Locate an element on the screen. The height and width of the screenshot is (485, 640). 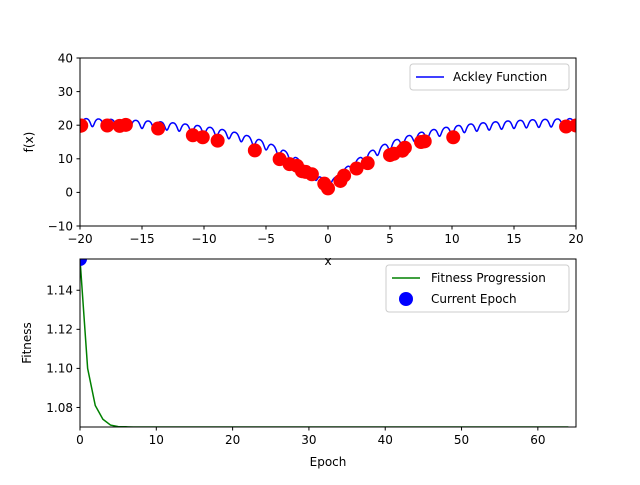
fitness-xtick-label: 20 is located at coordinates (232, 440).